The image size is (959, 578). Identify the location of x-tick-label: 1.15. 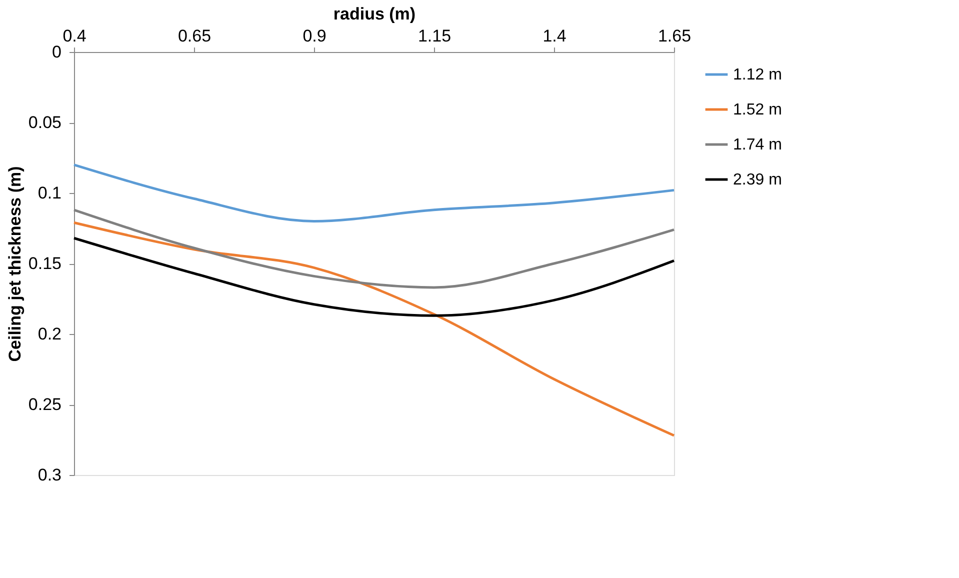
(435, 36).